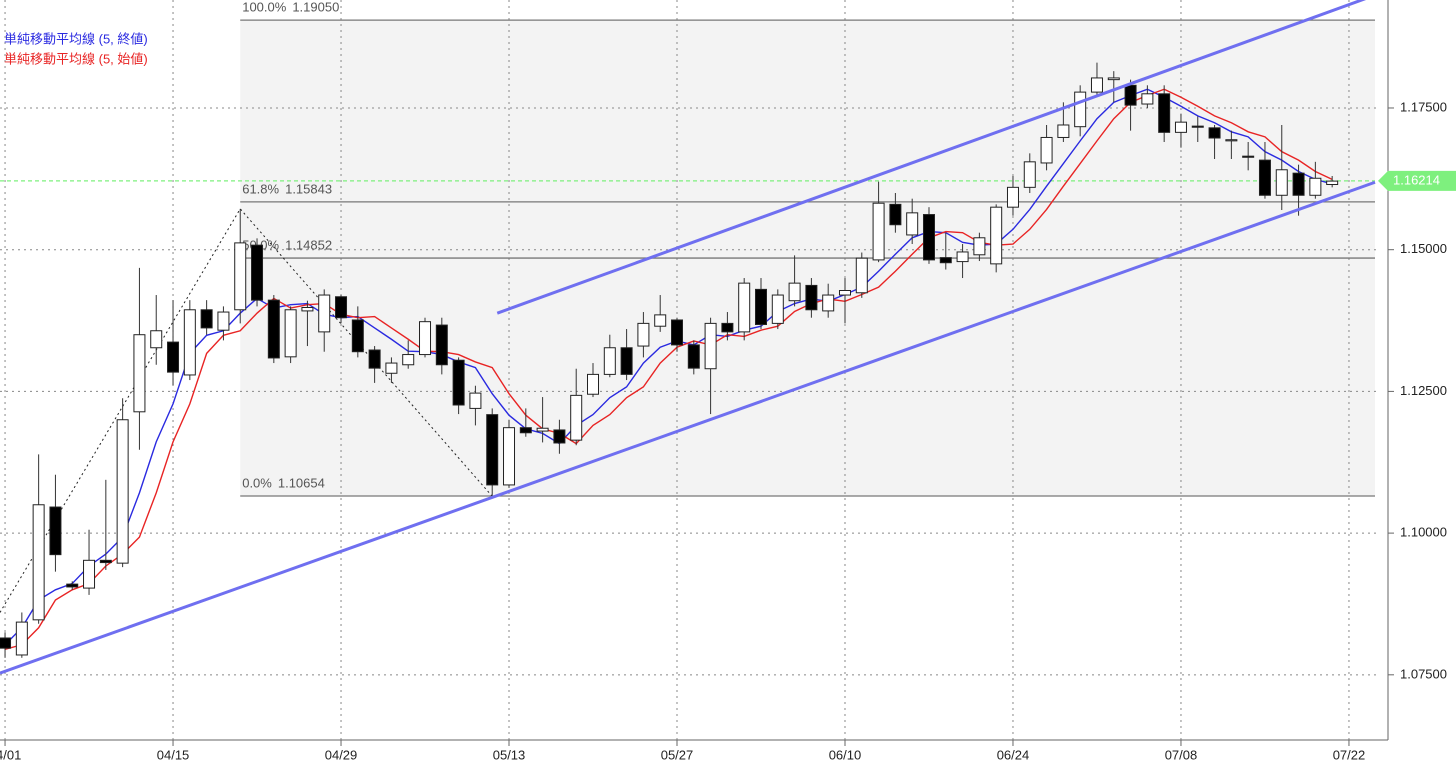  What do you see at coordinates (1423, 532) in the screenshot?
I see `y-tick-label: 1.10000` at bounding box center [1423, 532].